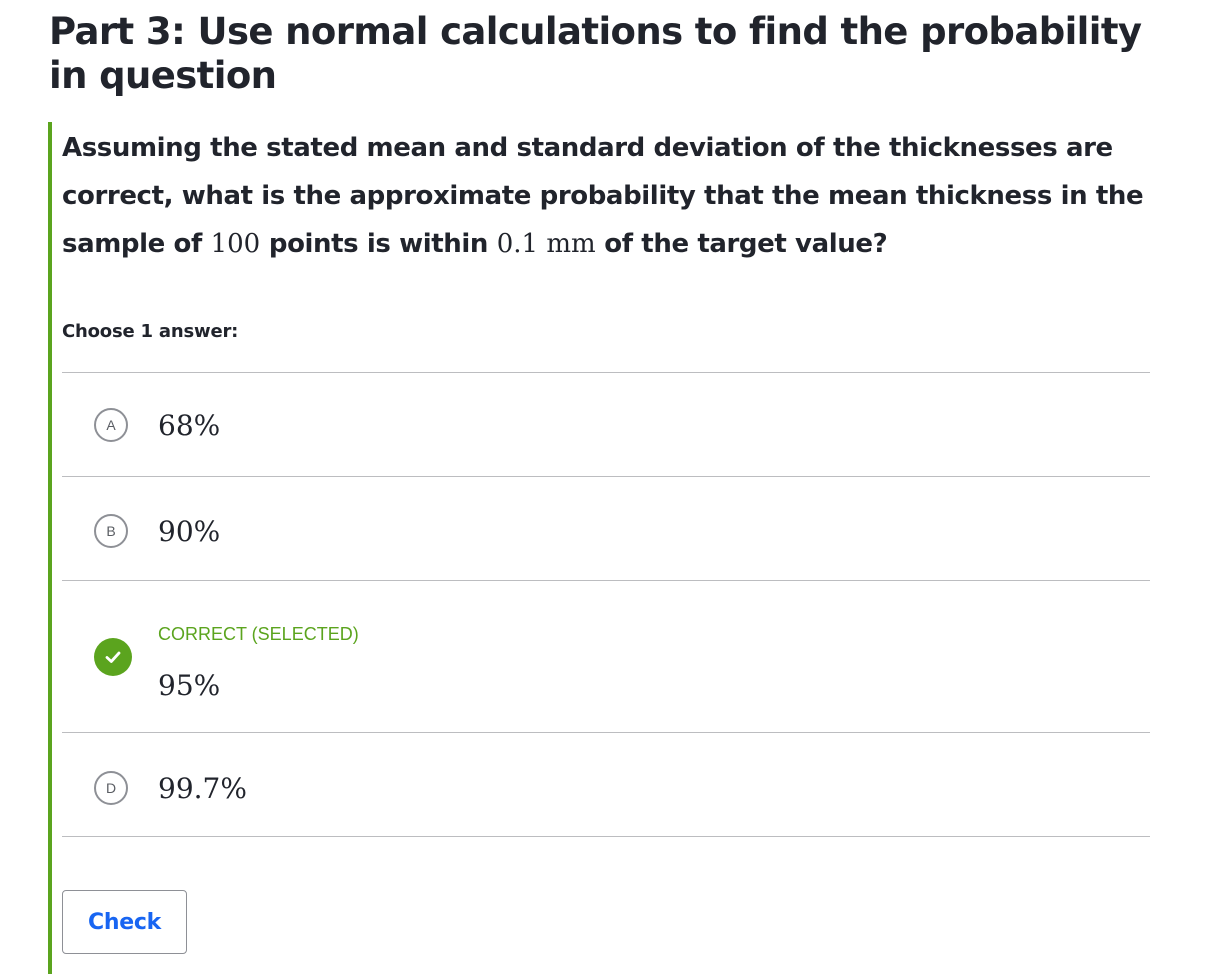  Describe the element at coordinates (546, 244) in the screenshot. I see `tolerance-math: 0.1 mm` at that location.